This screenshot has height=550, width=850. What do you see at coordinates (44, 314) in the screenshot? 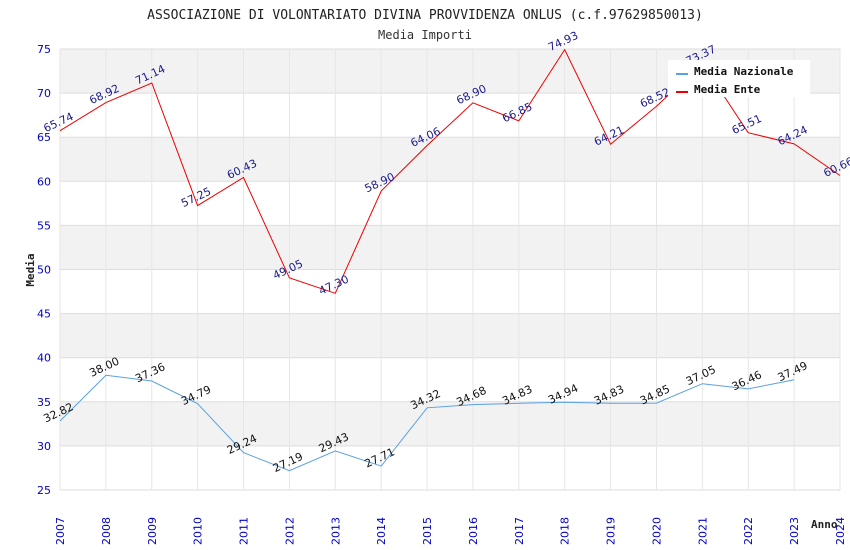
I see `y-tick-label: 45` at bounding box center [44, 314].